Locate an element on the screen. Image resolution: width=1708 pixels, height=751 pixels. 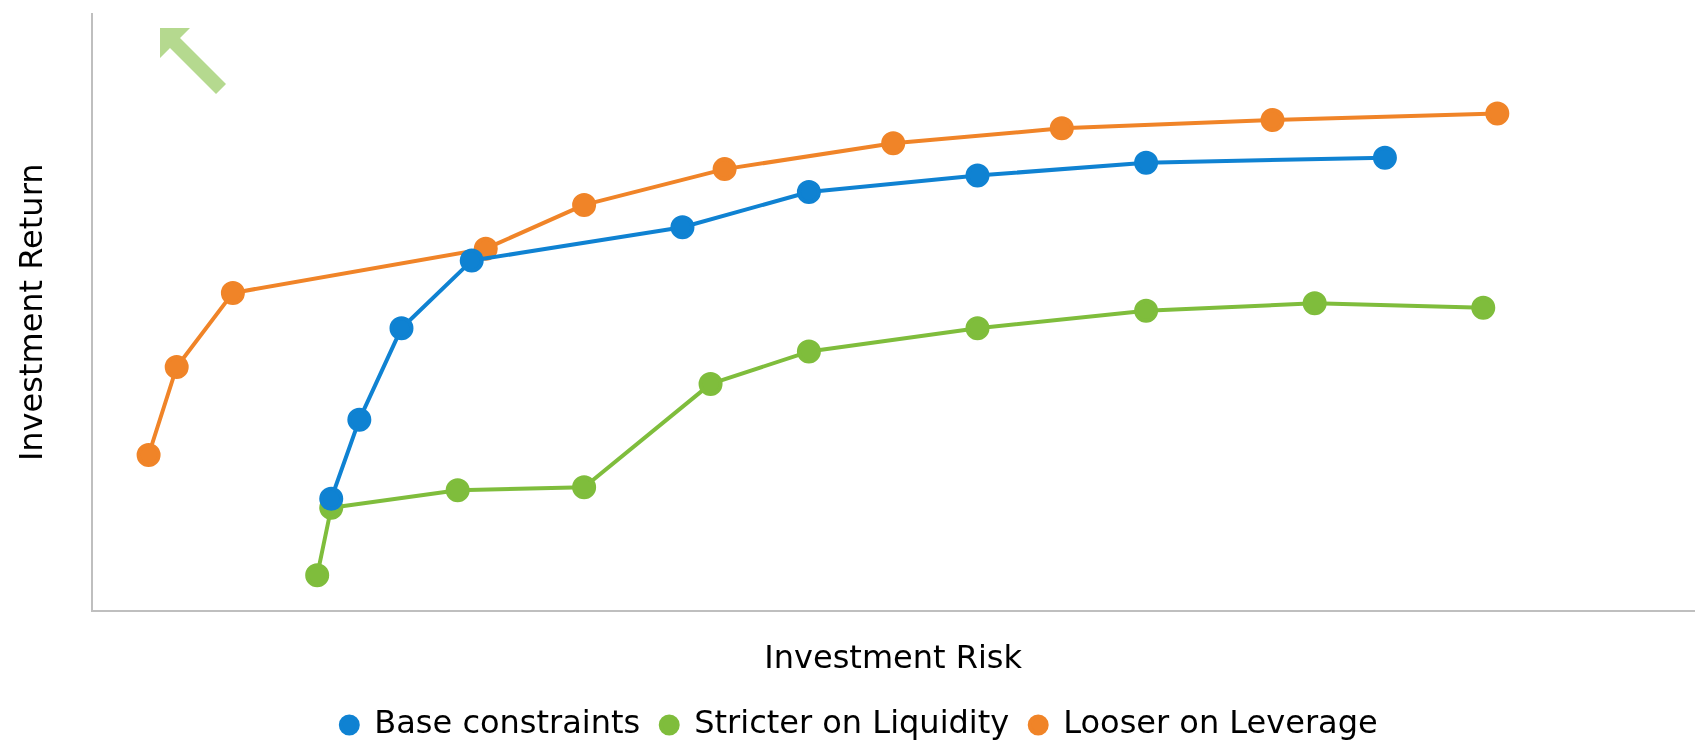
legend-label: Stricter on Liquidity is located at coordinates (852, 722).